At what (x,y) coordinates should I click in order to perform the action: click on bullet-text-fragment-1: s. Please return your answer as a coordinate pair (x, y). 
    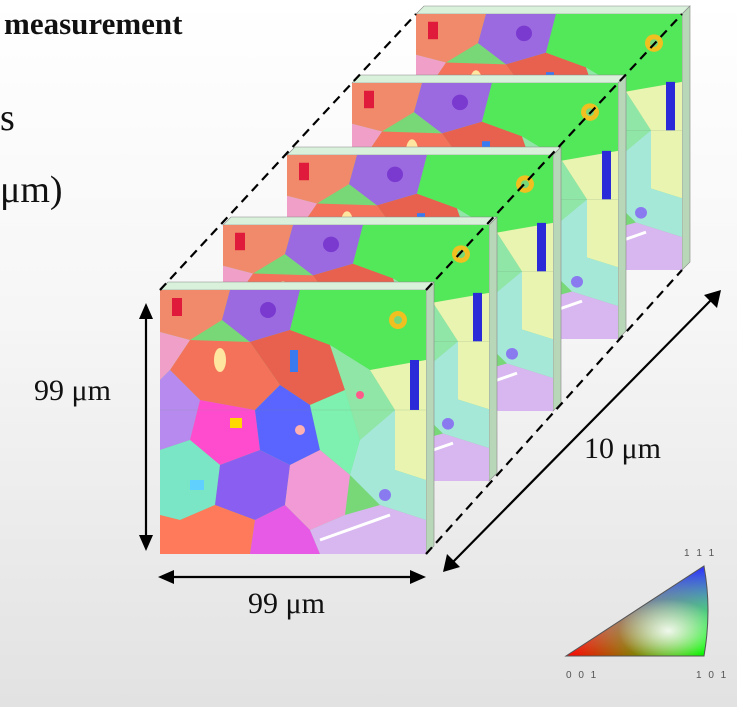
    Looking at the image, I should click on (7, 118).